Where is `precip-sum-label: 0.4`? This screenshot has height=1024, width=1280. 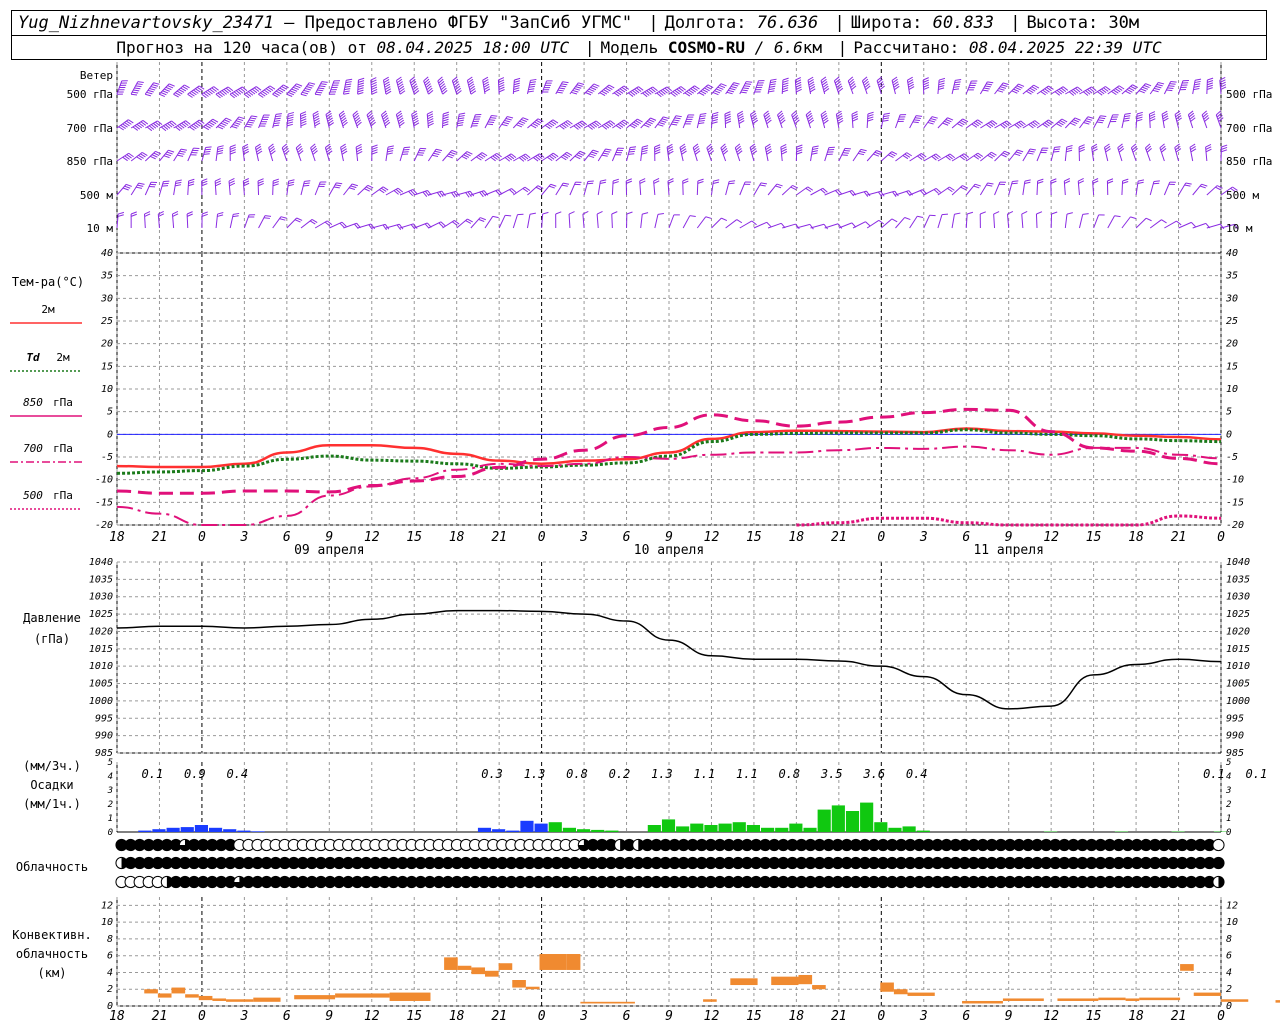 precip-sum-label: 0.4 is located at coordinates (917, 774).